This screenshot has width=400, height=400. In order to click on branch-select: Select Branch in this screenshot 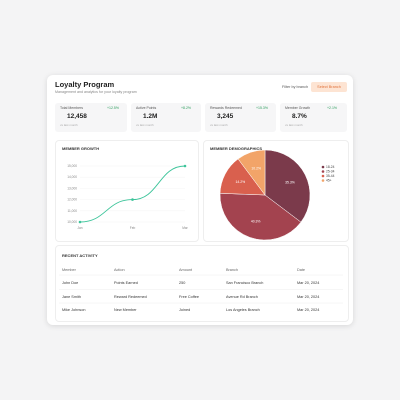, I will do `click(329, 87)`.